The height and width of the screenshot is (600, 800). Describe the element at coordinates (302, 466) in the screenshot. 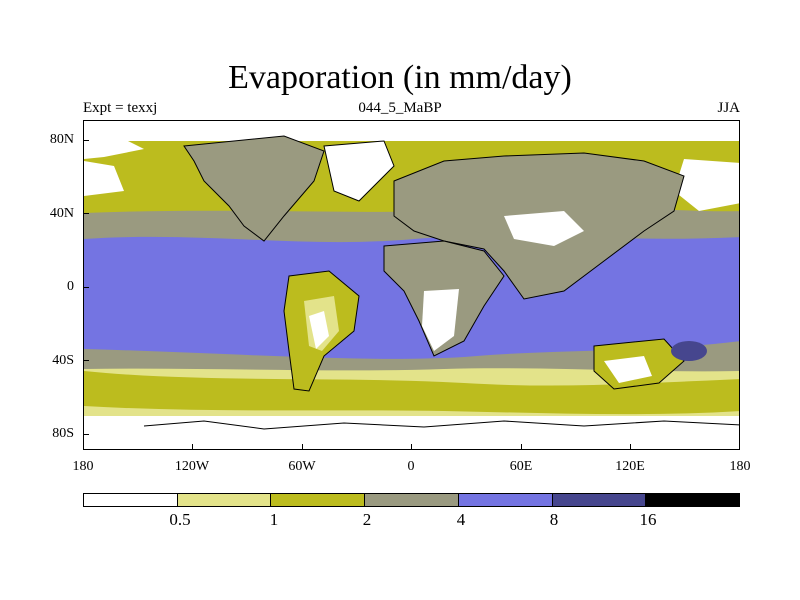

I see `lon-label-60w: 60W` at that location.